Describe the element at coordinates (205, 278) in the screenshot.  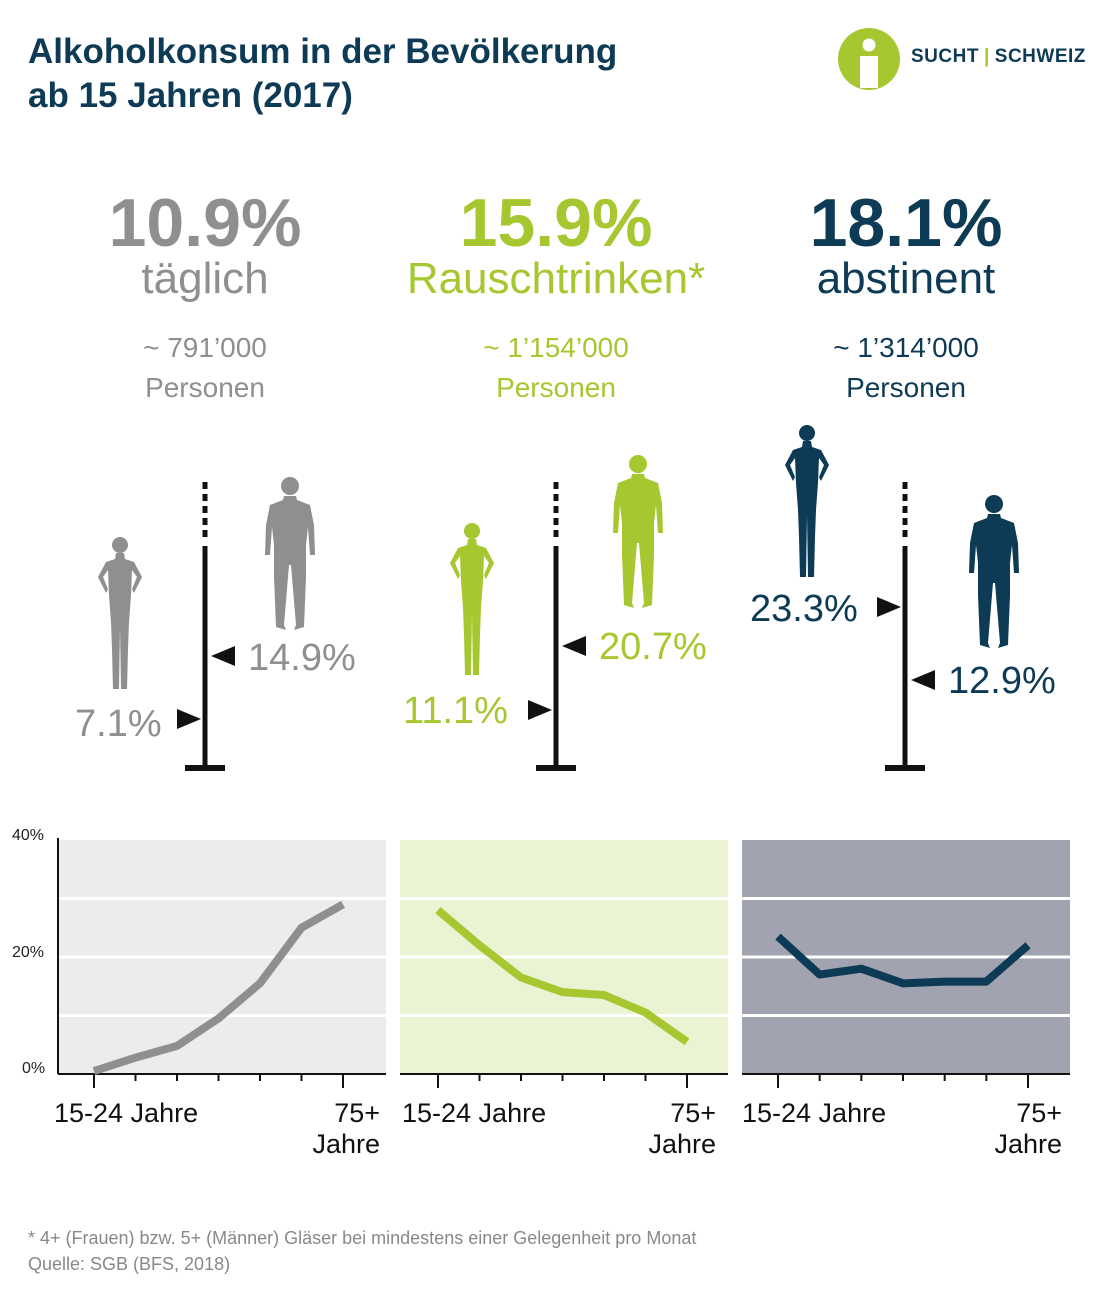
I see `stat-label: täglich` at that location.